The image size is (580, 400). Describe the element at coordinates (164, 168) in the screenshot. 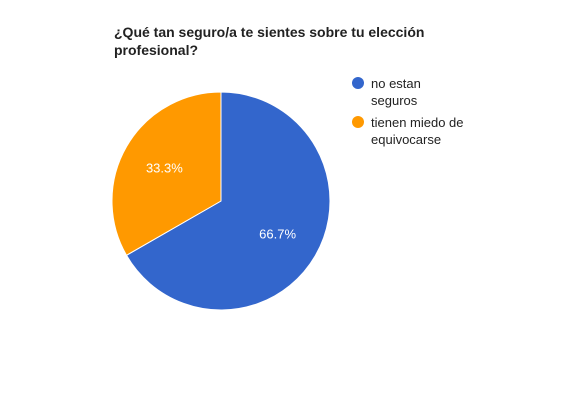

I see `slice-label-1: 33.3%` at that location.